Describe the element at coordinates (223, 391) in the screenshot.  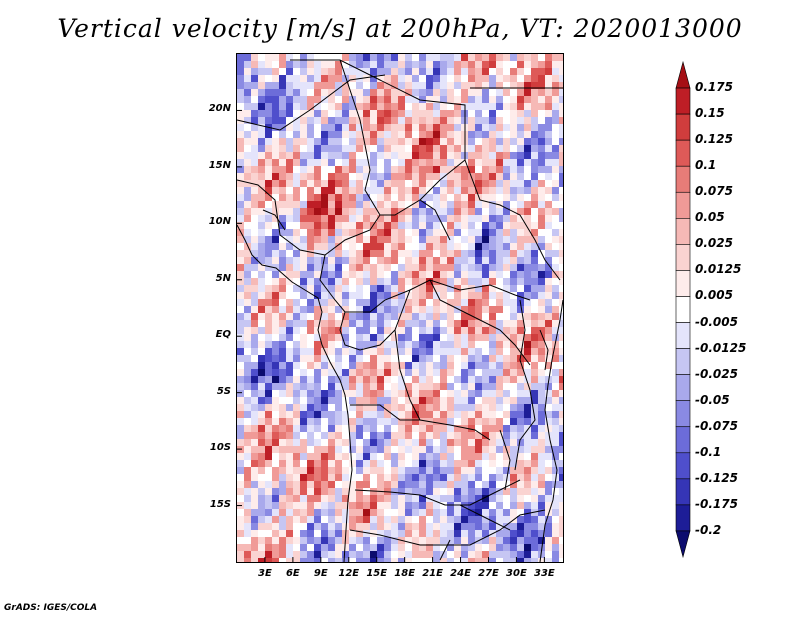
I see `lat-tick-label: 5S` at that location.